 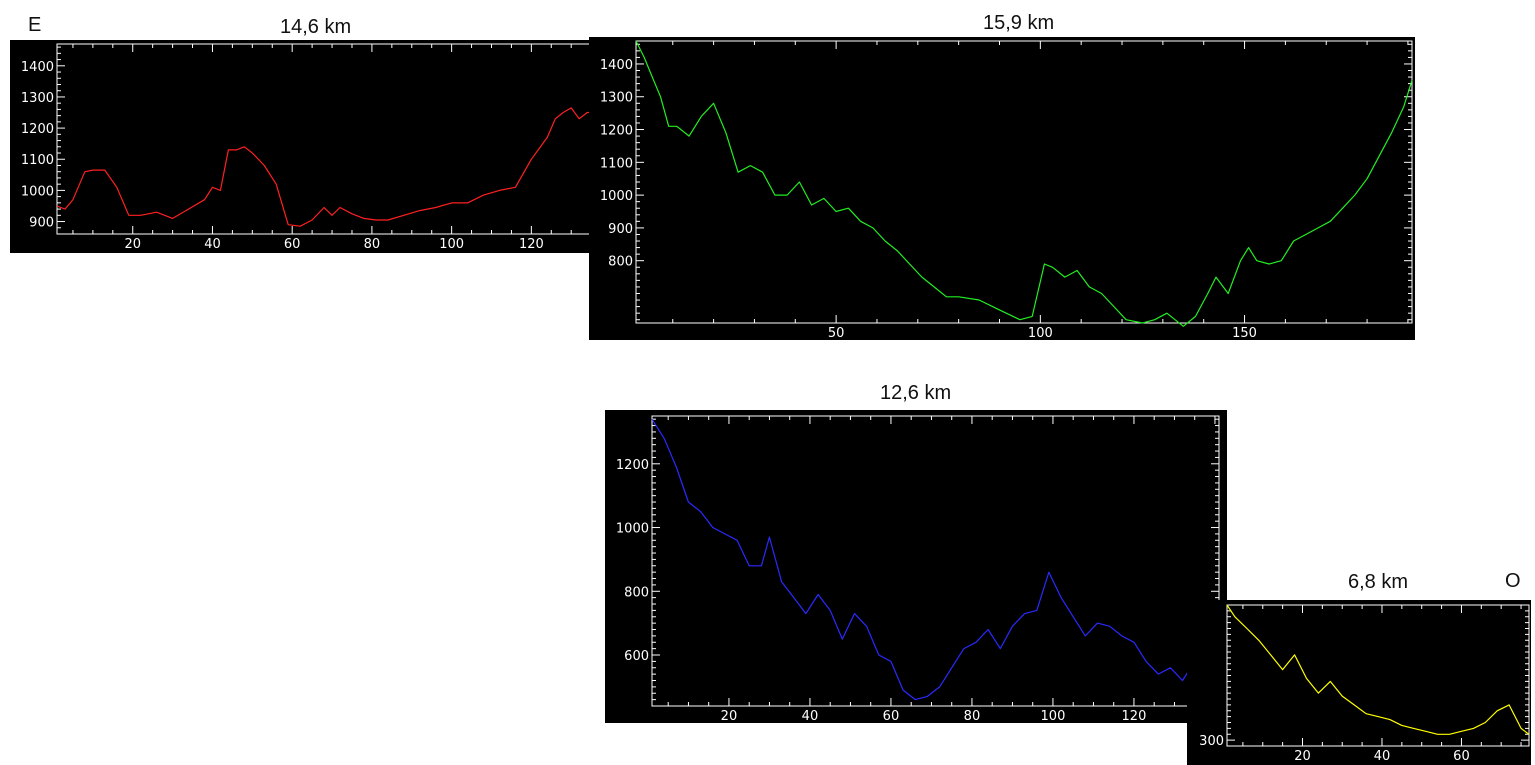 I want to click on elevation-chart-4: 20 40 60 300, so click(x=1359, y=682).